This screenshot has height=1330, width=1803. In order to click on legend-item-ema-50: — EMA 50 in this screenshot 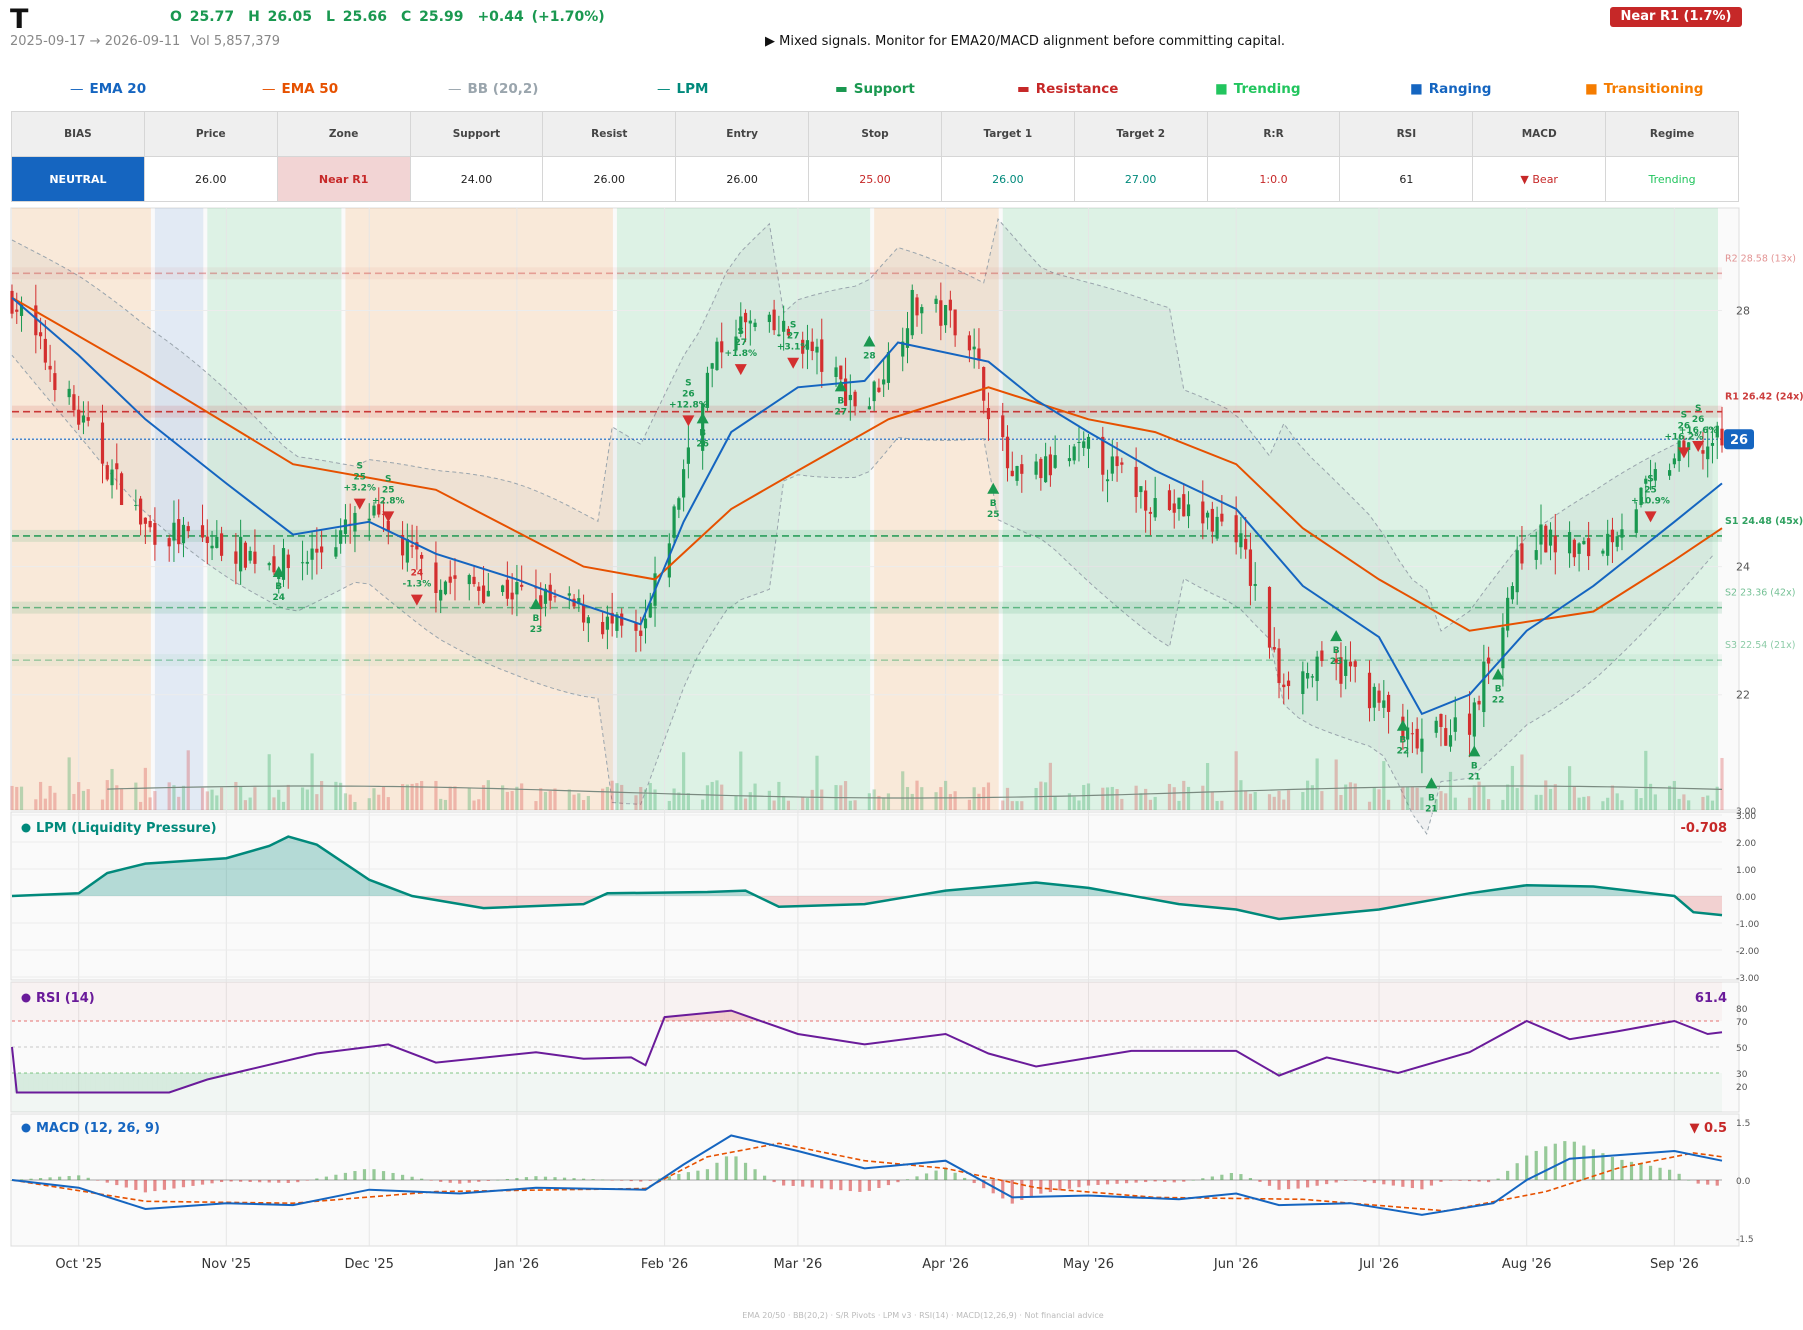, I will do `click(300, 89)`.